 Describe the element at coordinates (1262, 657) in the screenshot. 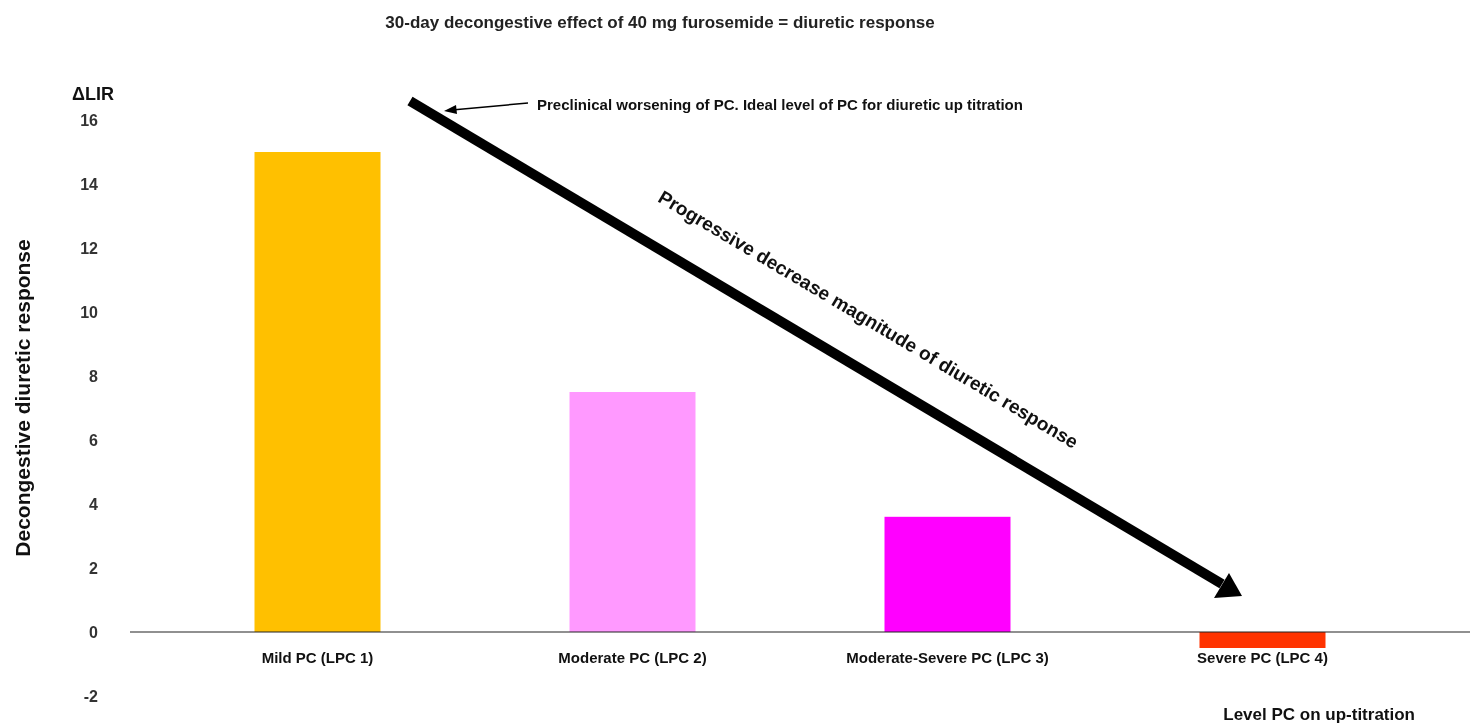

I see `x-tick-label: Severe PC (LPC 4)` at that location.